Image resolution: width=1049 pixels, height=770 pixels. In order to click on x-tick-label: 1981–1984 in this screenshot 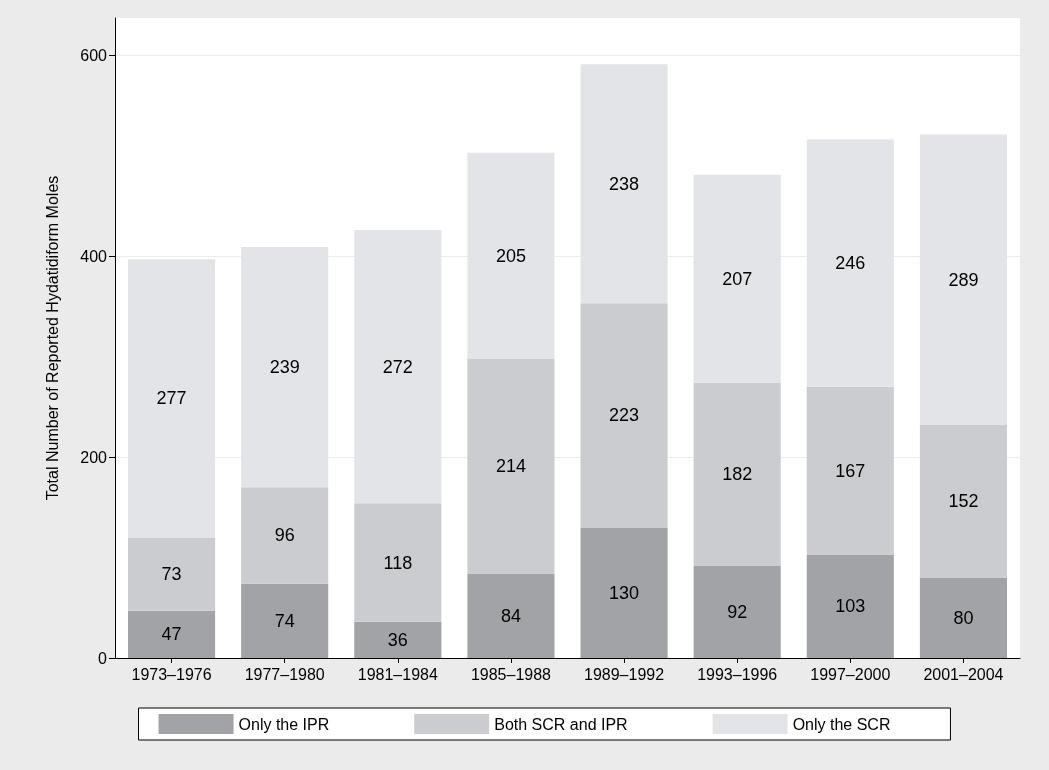, I will do `click(397, 674)`.